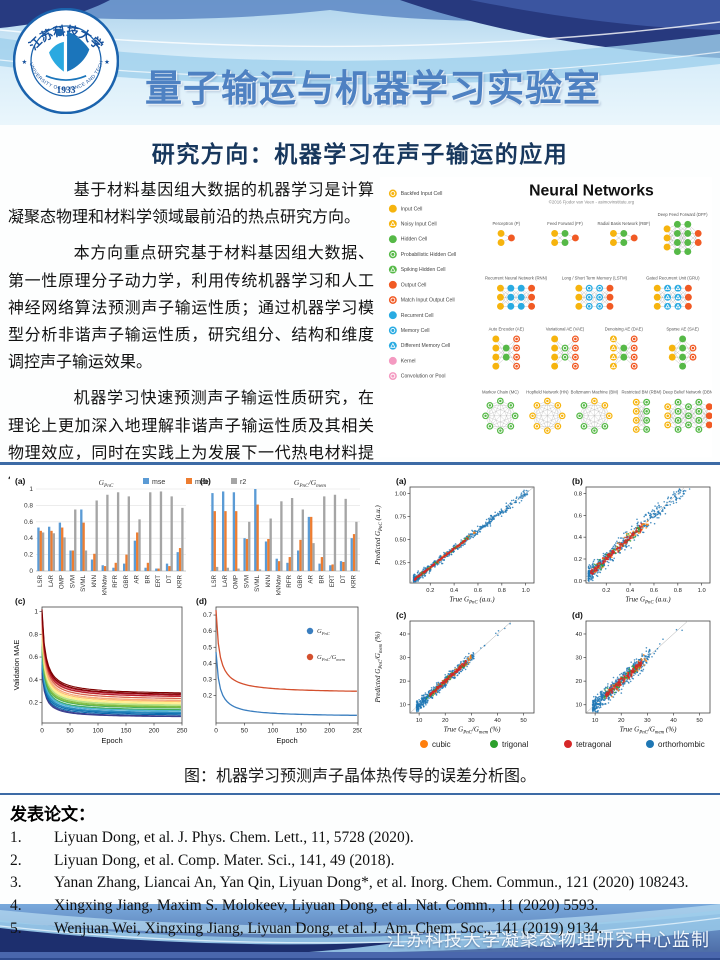 The image size is (720, 960). Describe the element at coordinates (641, 392) in the screenshot. I see `svg-text: Restricted BM (RBM)` at that location.